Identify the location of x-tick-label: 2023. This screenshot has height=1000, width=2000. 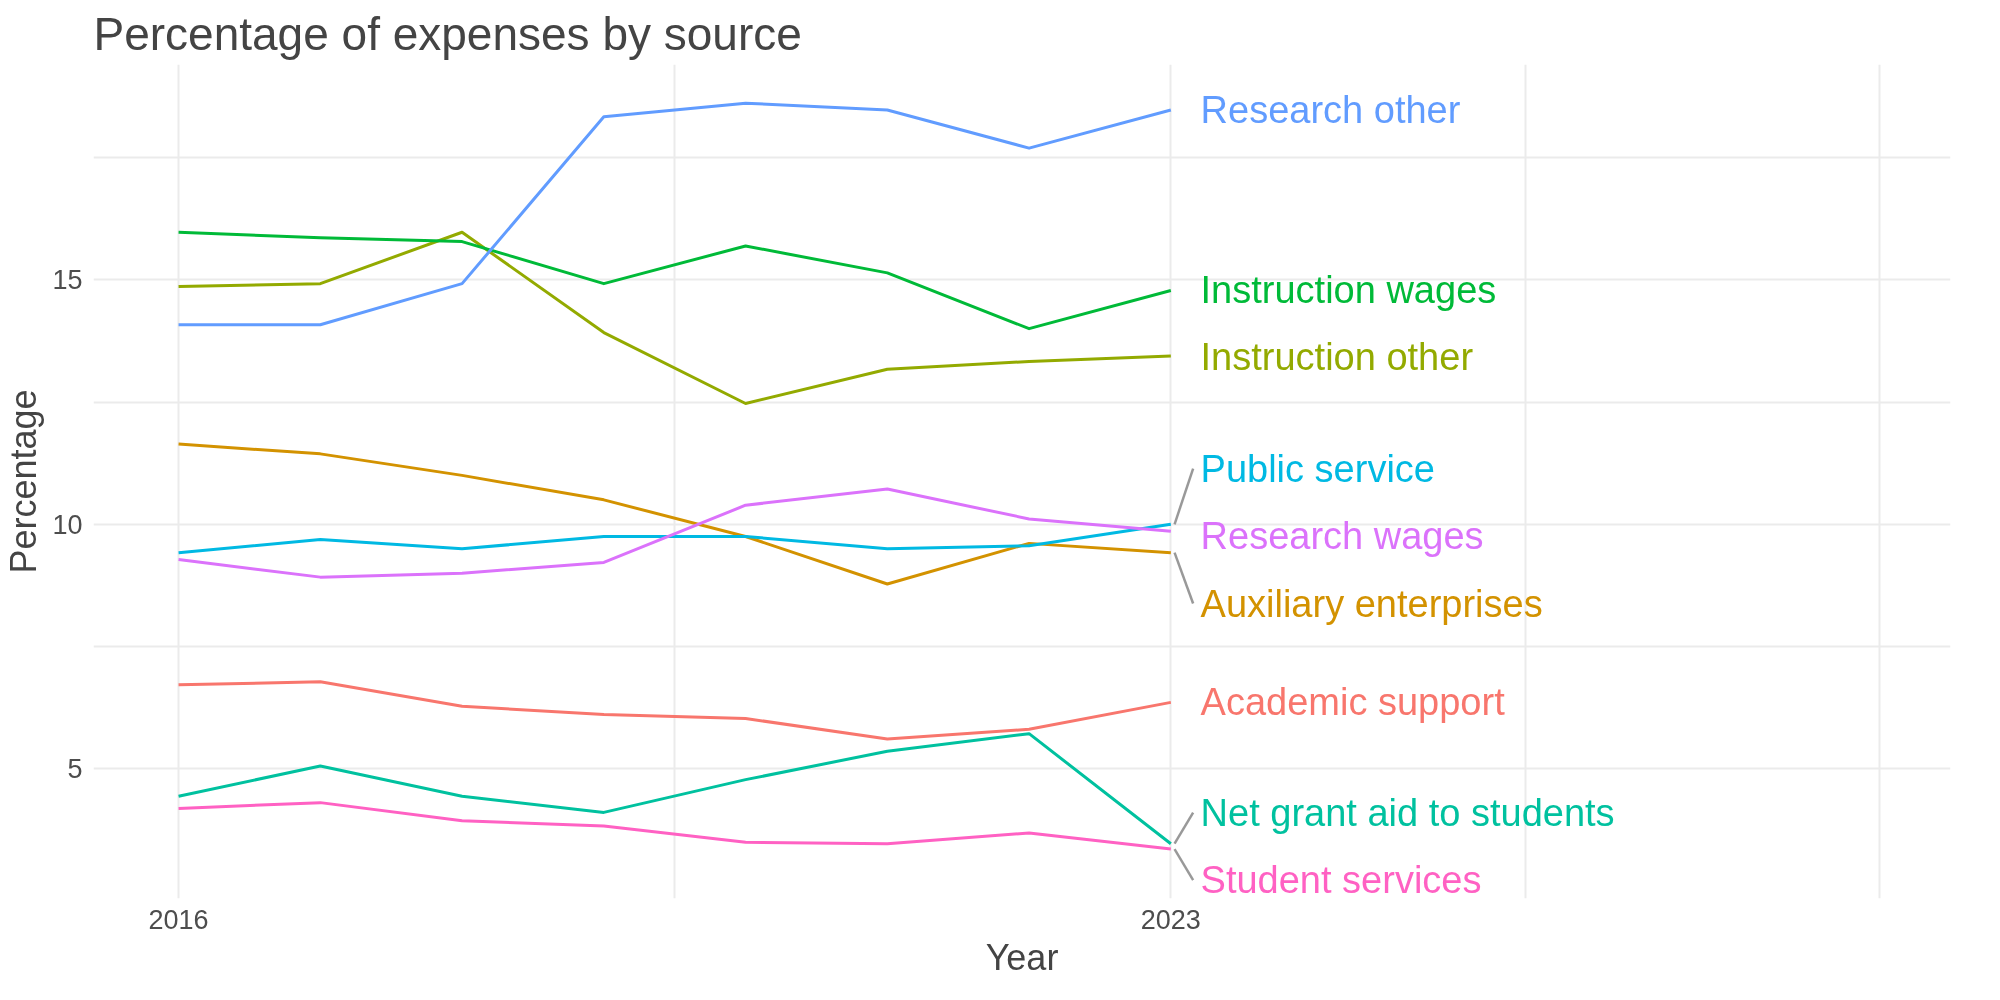
(1170, 919).